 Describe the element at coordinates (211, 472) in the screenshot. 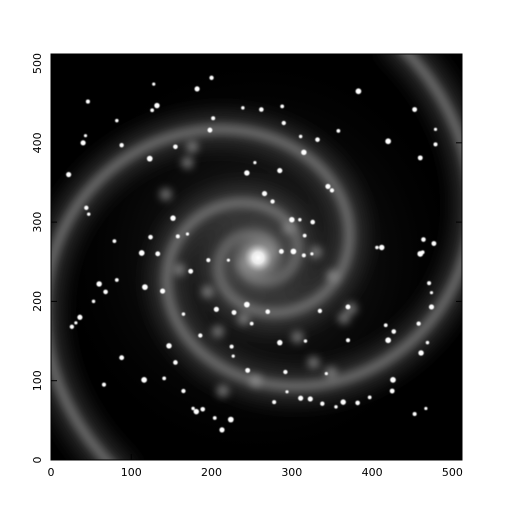

I see `x-tick-label: 200` at that location.